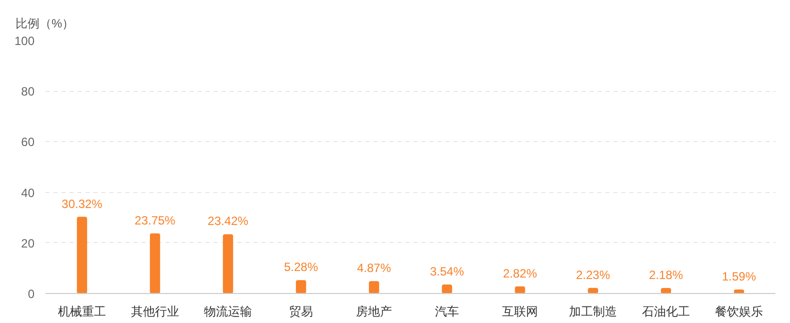  What do you see at coordinates (520, 273) in the screenshot?
I see `data-label: 2.82%` at bounding box center [520, 273].